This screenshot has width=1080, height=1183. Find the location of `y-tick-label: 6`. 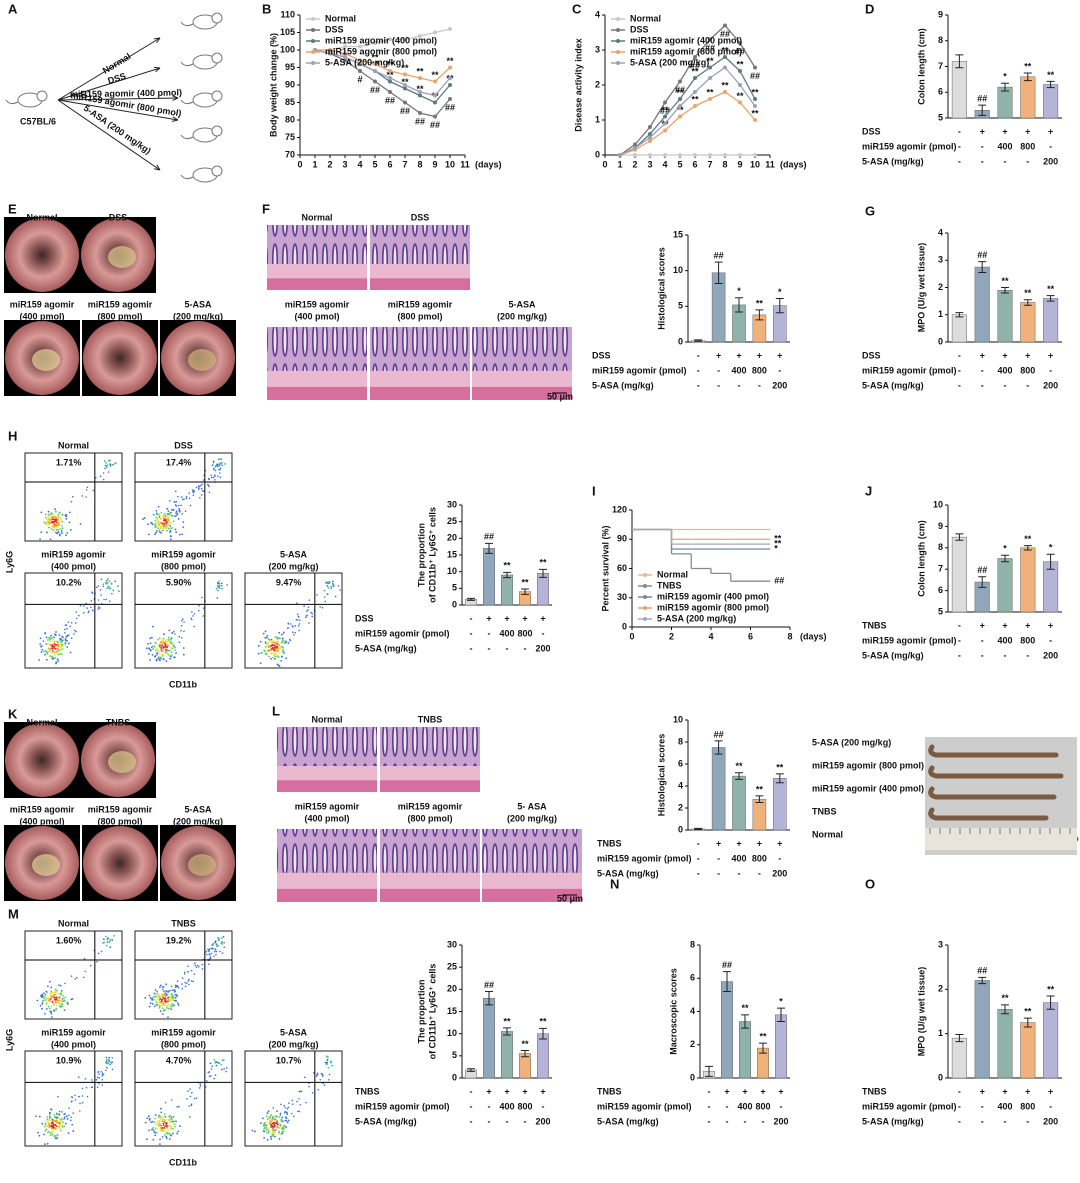

y-tick-label: 6 is located at coordinates (692, 978).